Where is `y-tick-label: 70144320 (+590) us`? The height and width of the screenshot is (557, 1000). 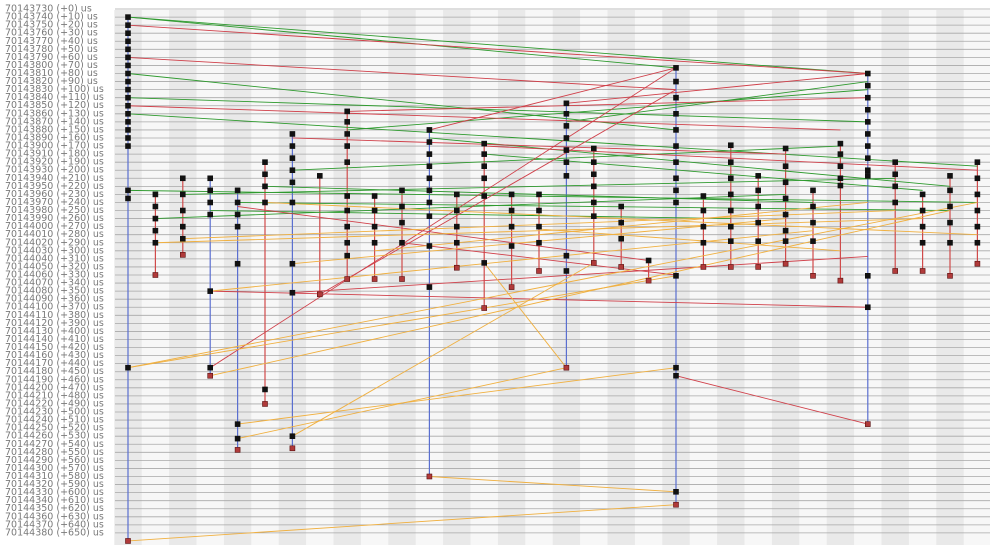
y-tick-label: 70144320 (+590) us is located at coordinates (54, 484).